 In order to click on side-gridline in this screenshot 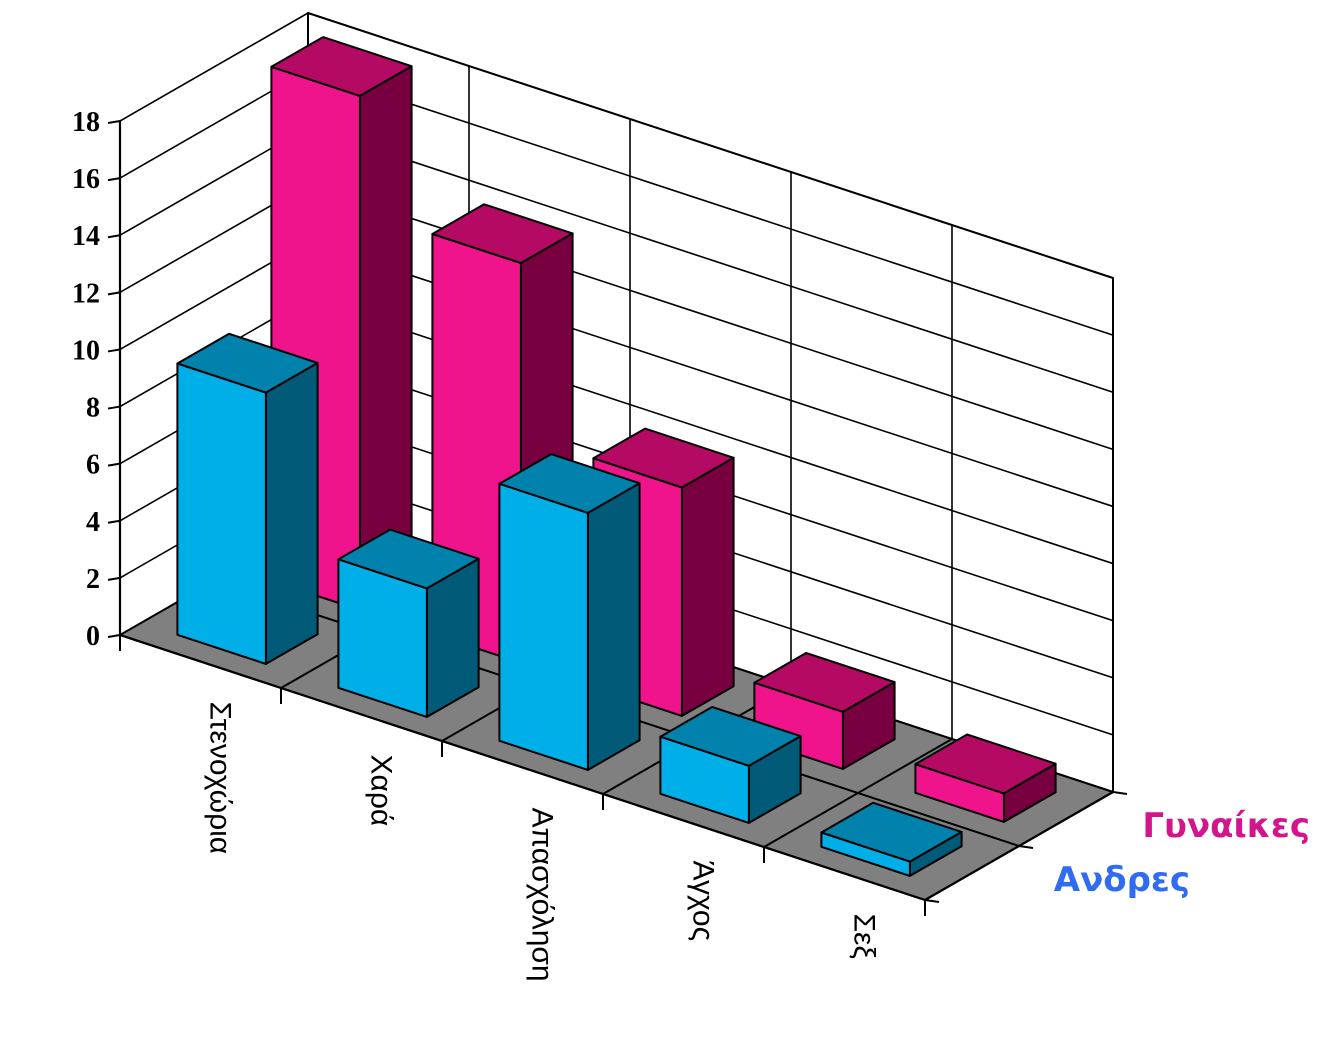, I will do `click(214, 67)`.